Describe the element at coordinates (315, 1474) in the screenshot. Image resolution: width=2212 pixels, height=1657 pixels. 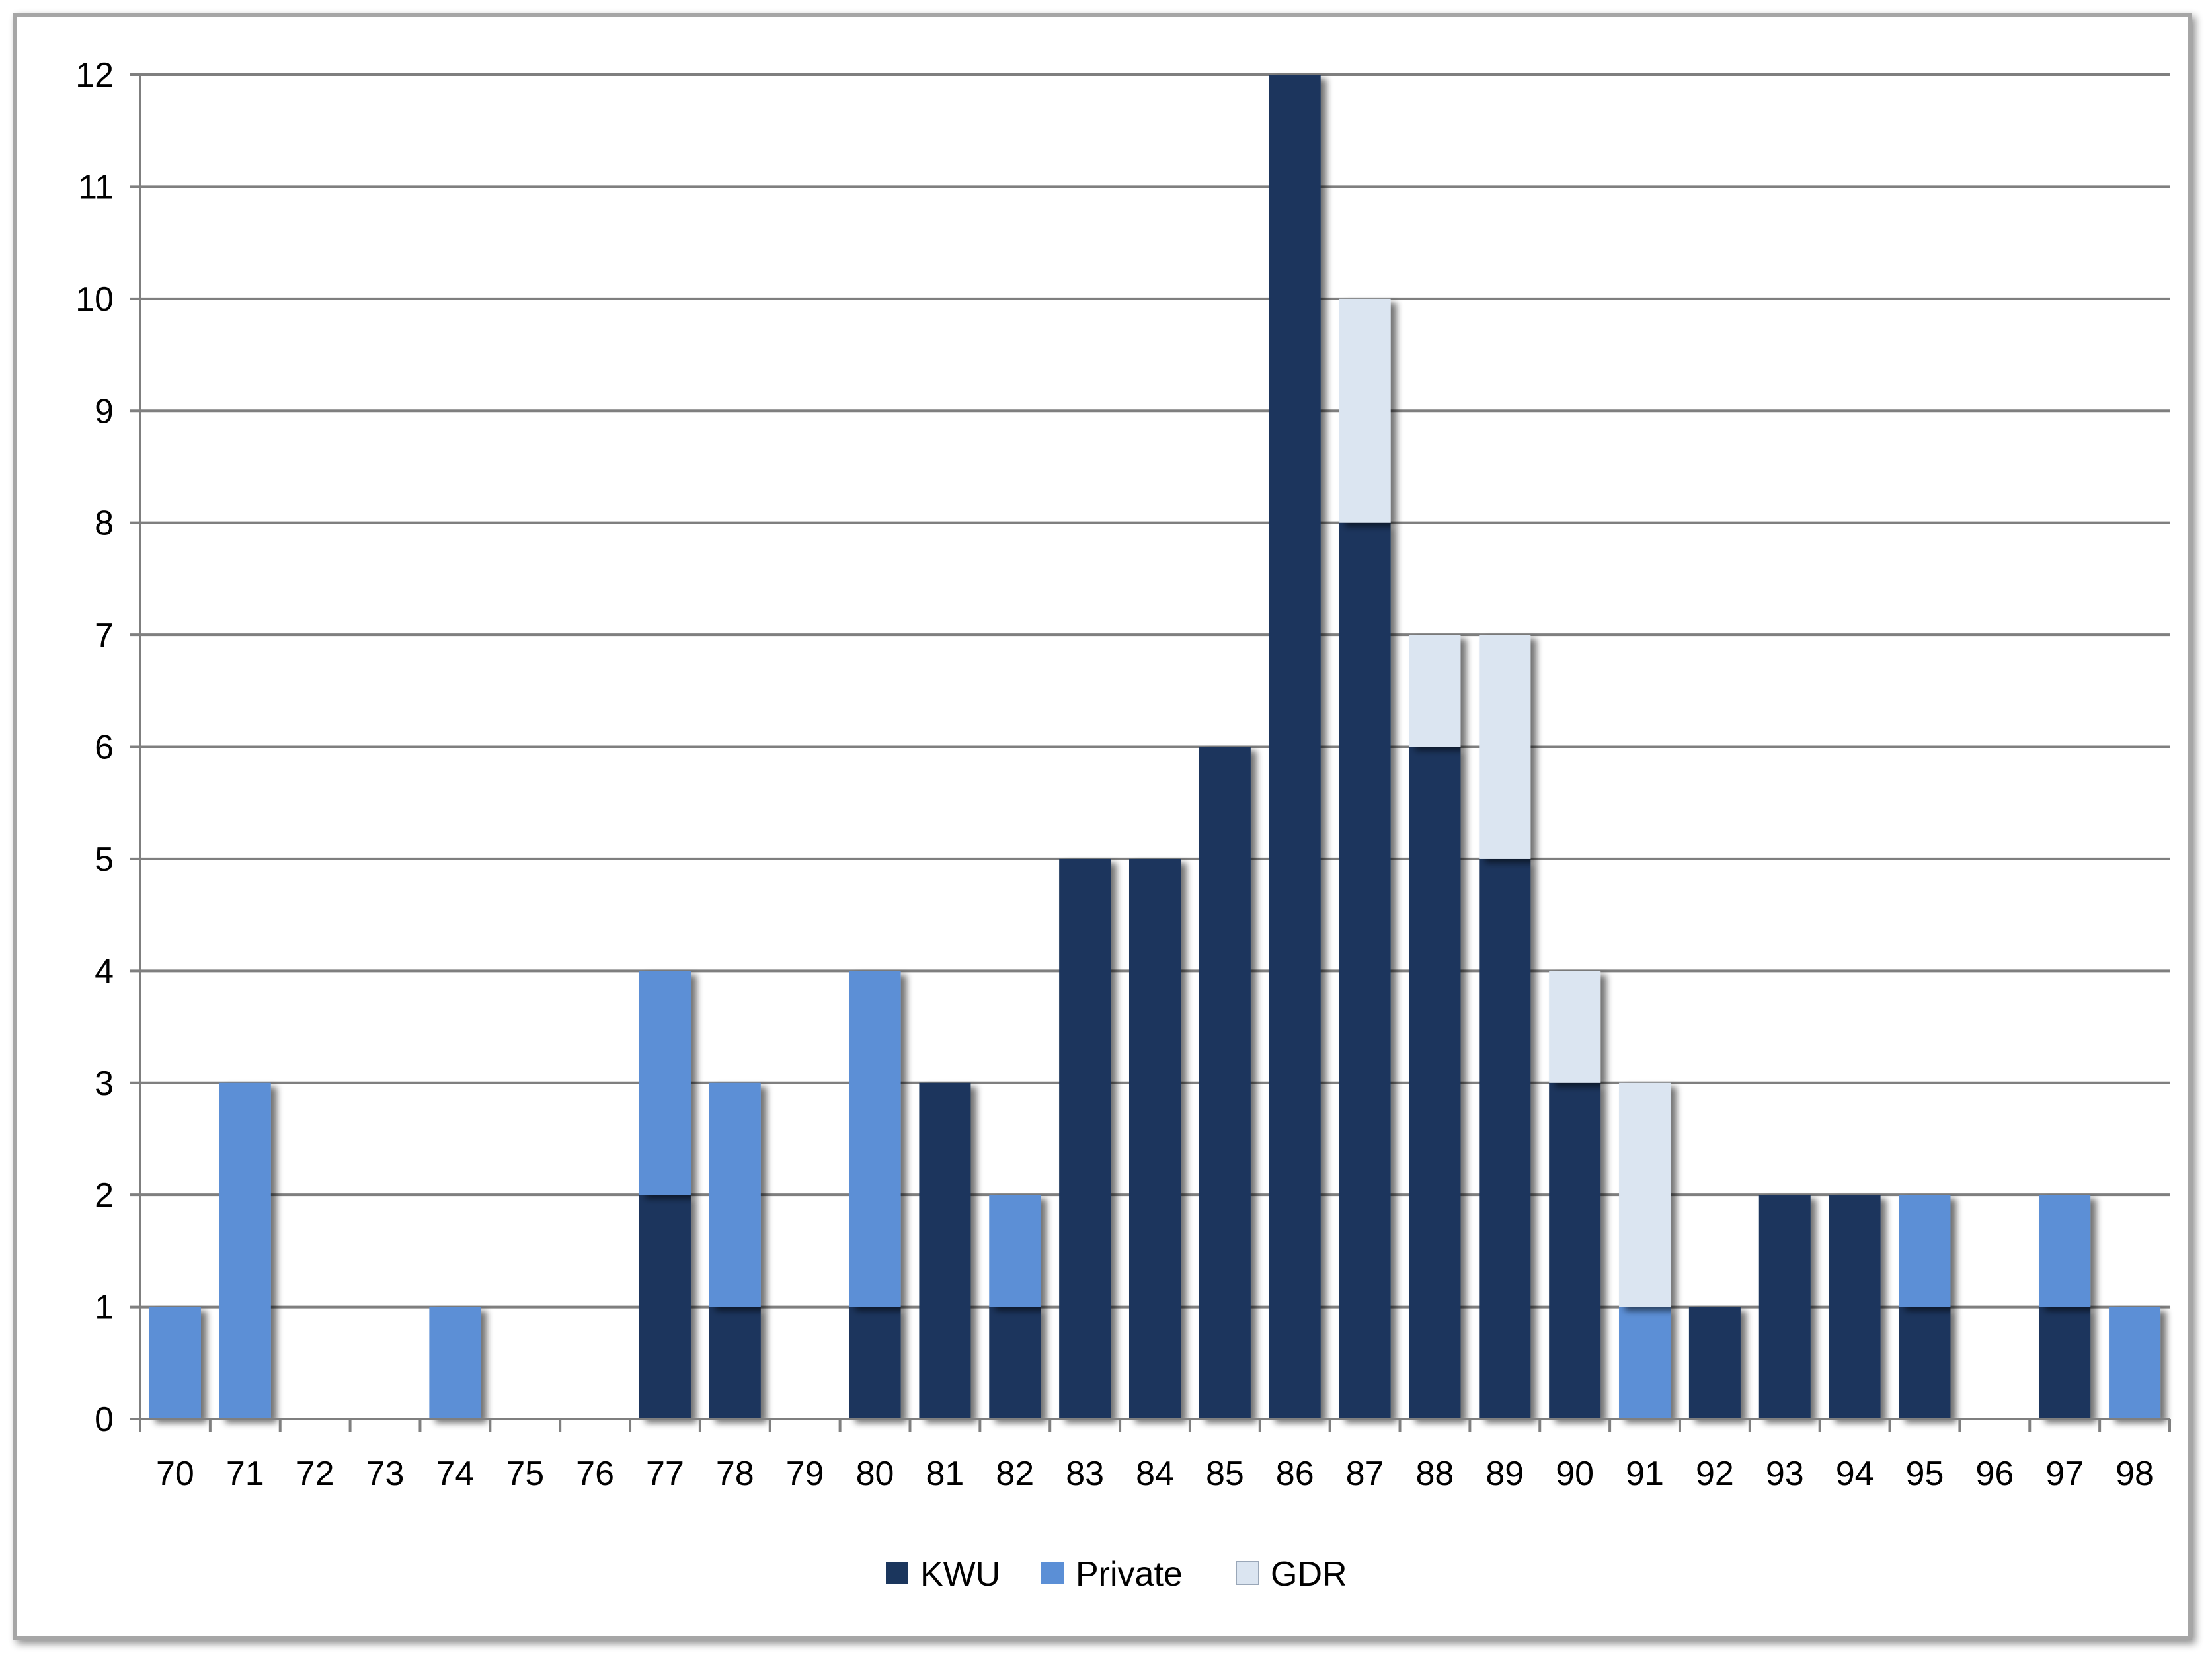
I see `x-tick-label: 72` at that location.